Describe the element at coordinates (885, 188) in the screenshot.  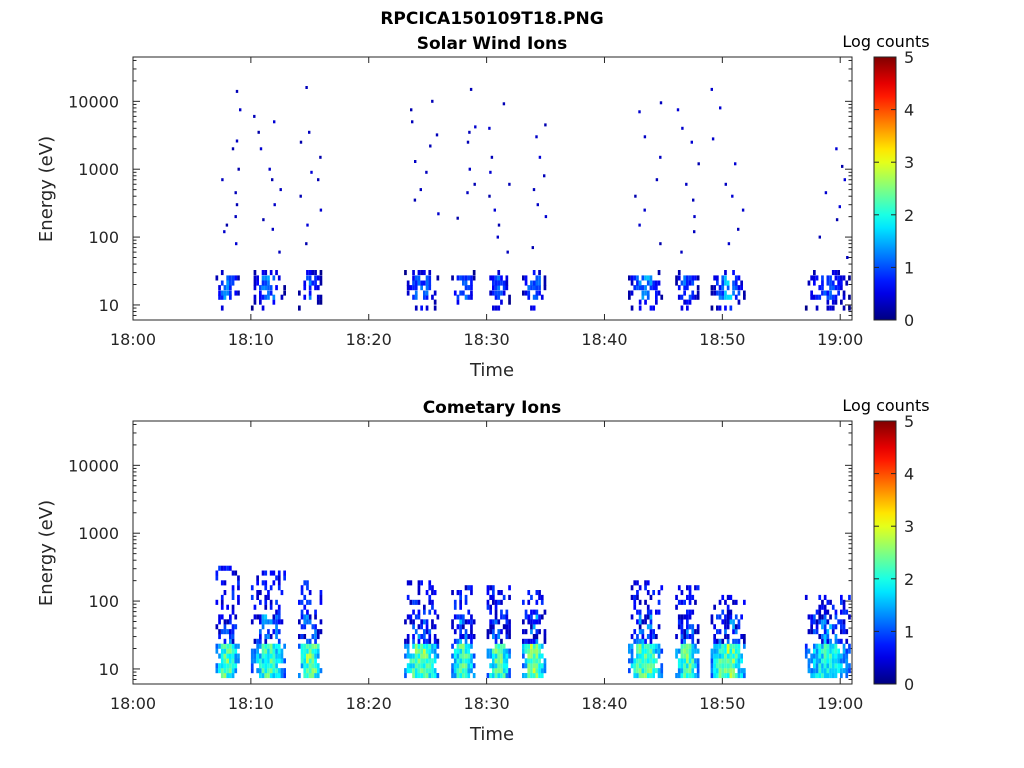
I see `colorbar-gradient` at that location.